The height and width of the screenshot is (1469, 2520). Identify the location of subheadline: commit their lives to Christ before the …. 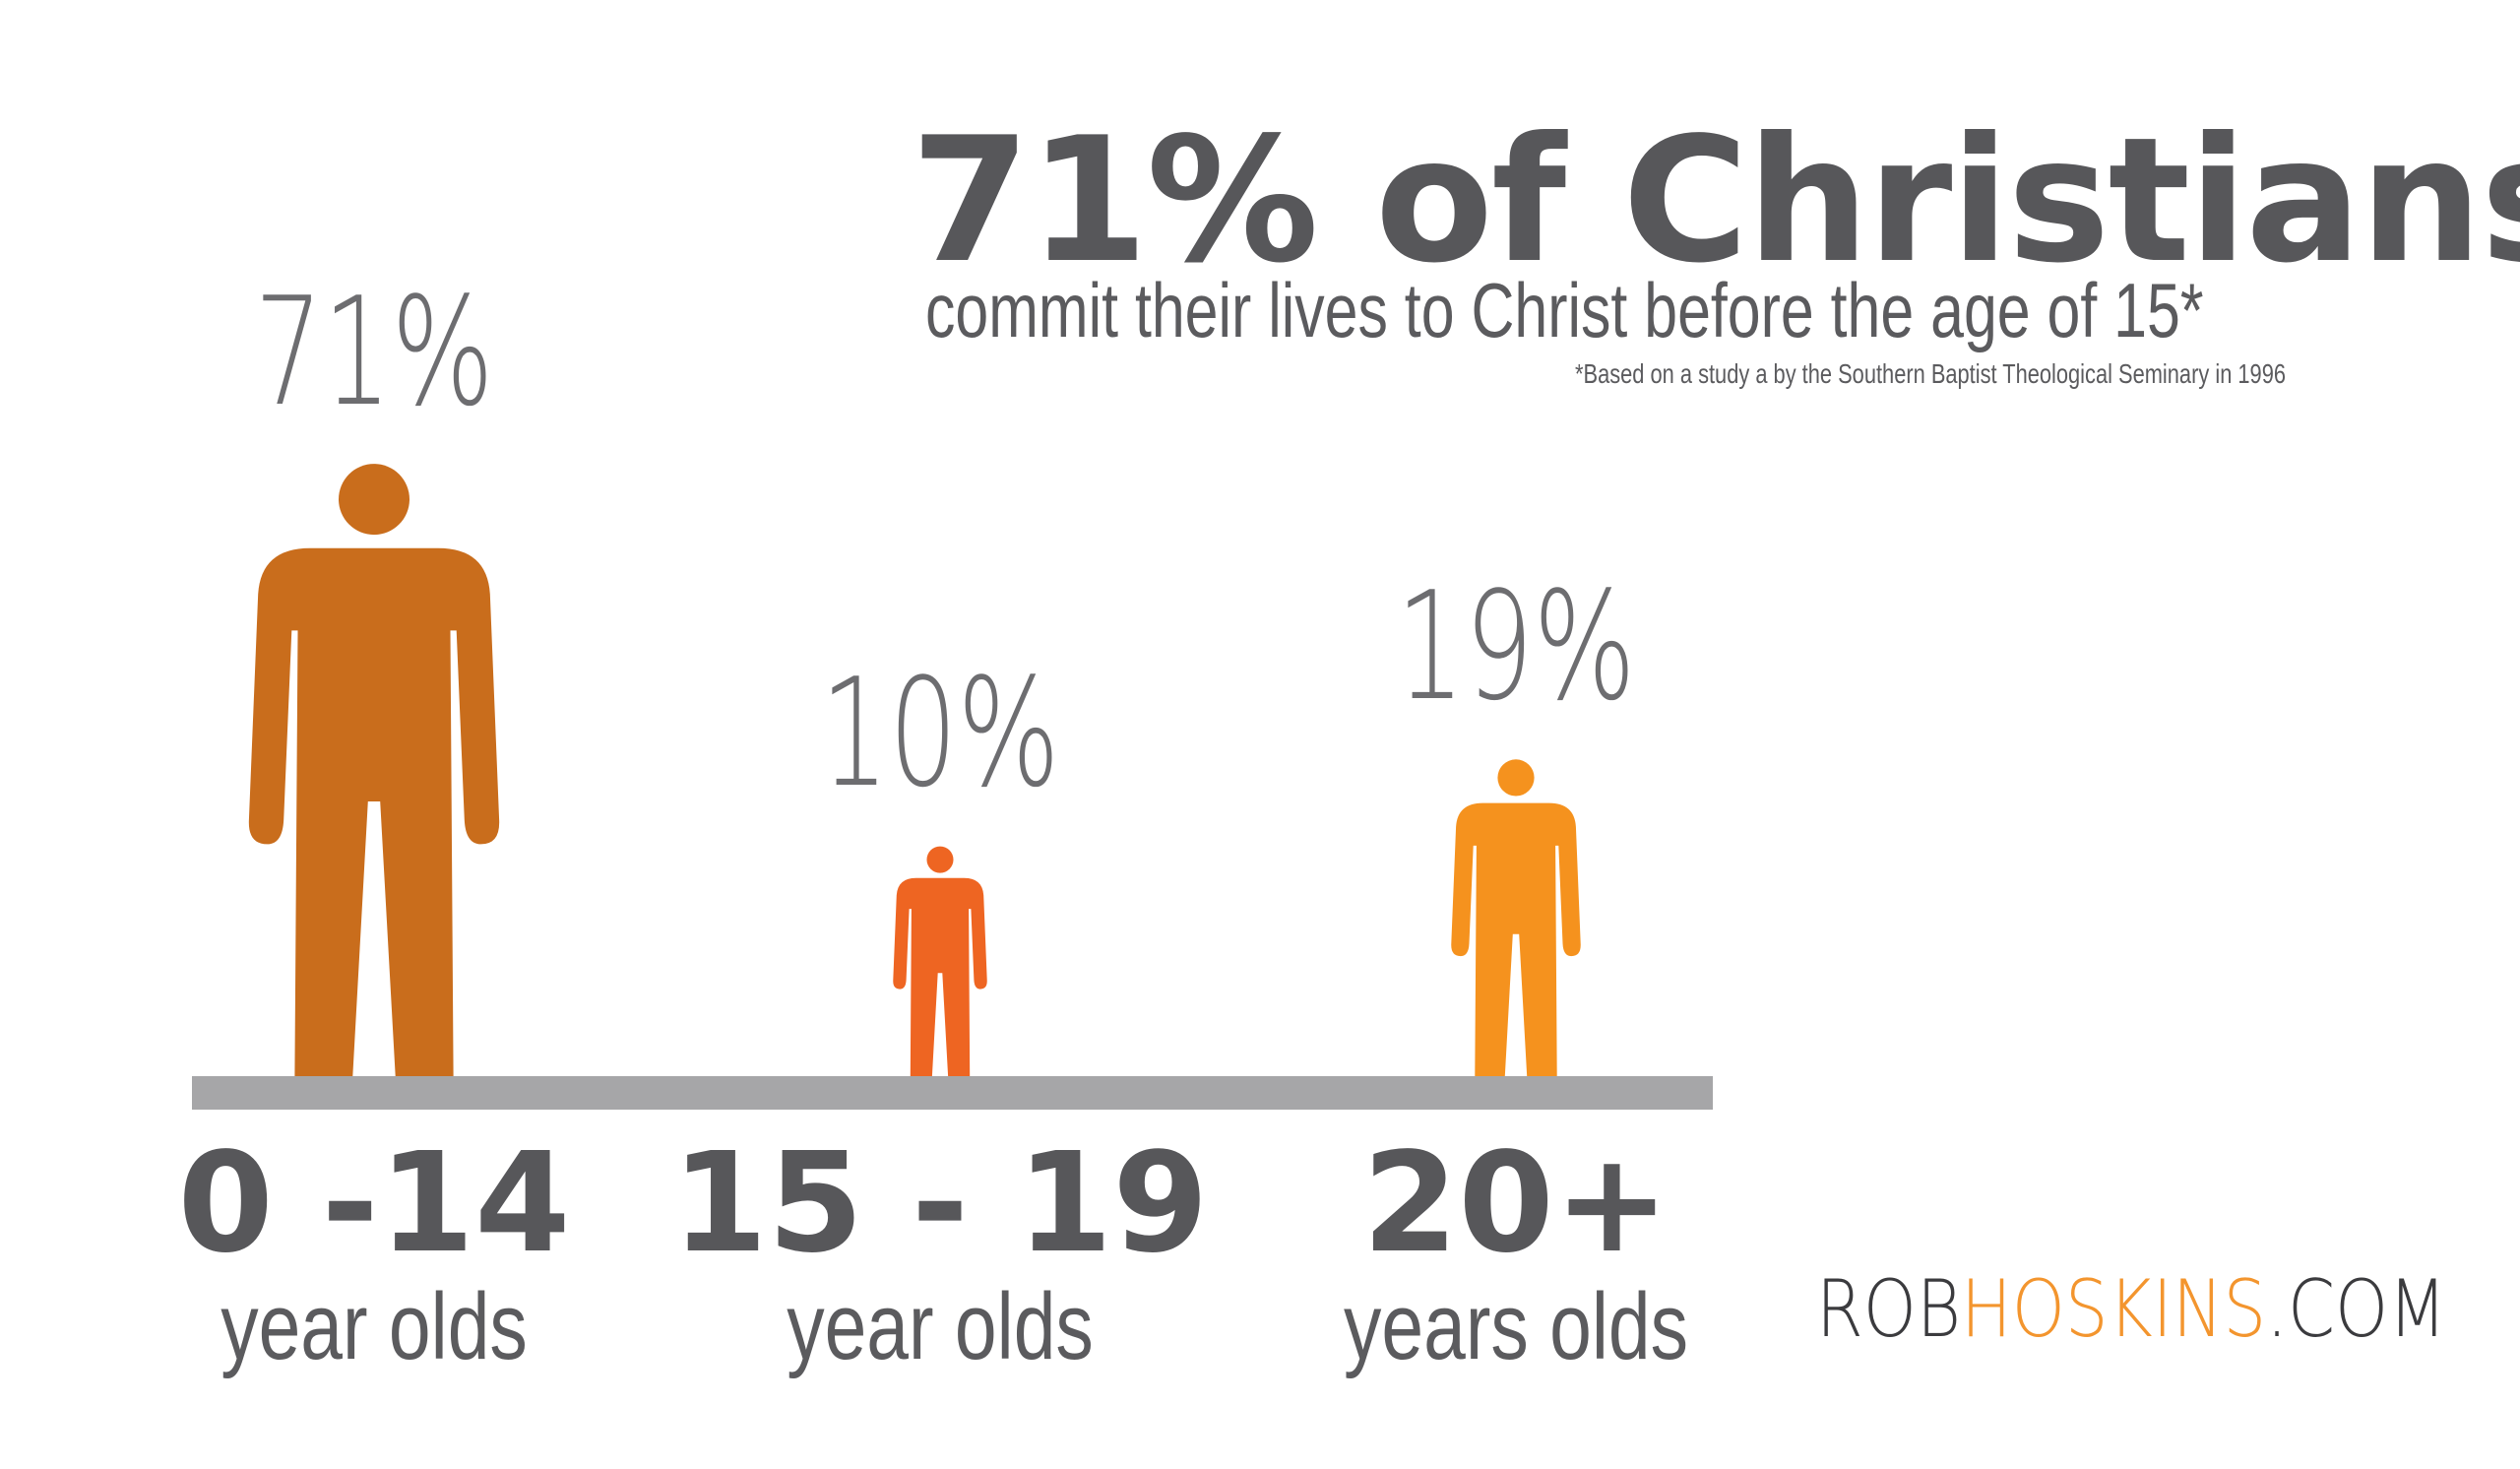
(1564, 310).